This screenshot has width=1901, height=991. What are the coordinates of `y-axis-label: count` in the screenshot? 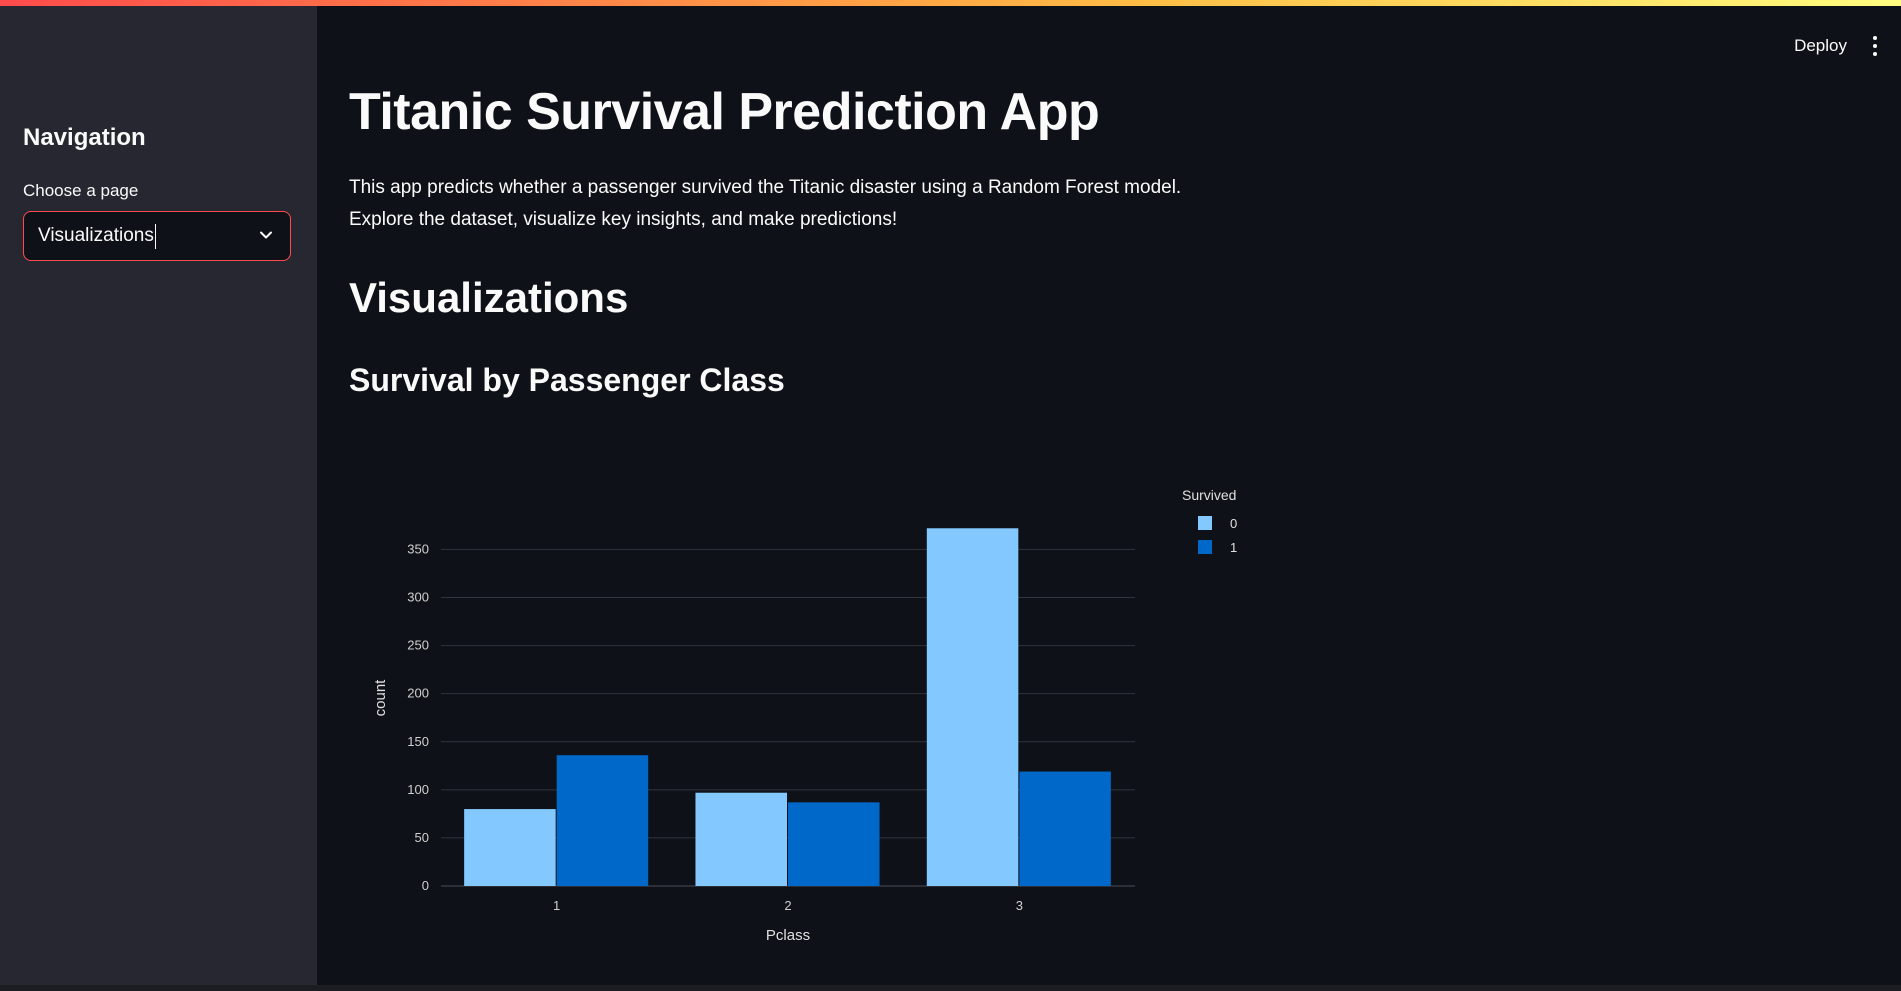 It's located at (380, 698).